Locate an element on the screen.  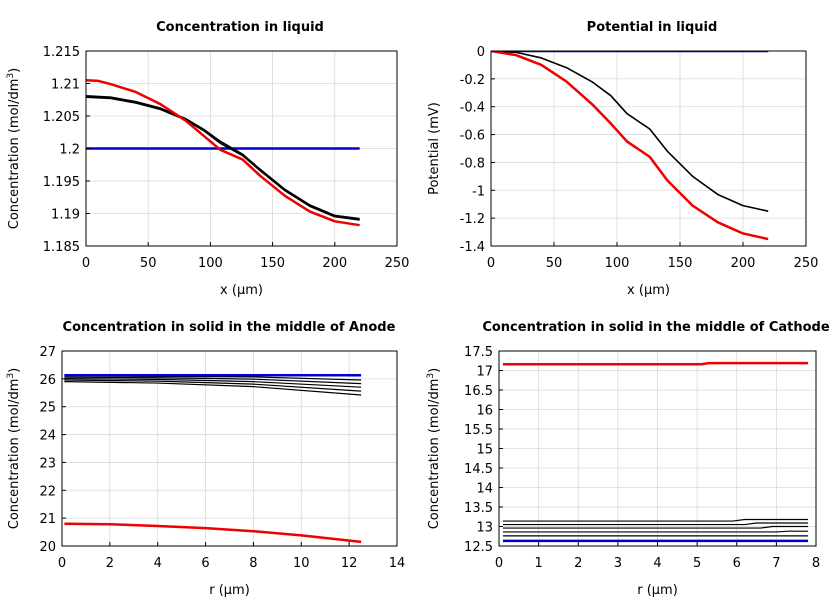
y-tick-label: 0 is located at coordinates (481, 52).